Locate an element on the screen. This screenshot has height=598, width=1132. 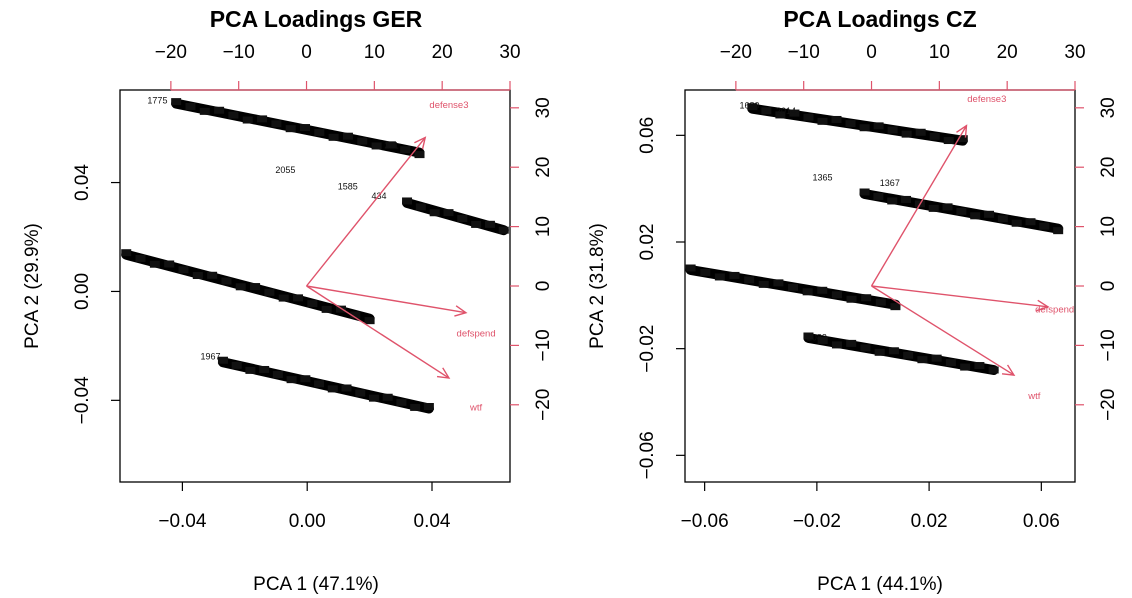
ger-y-tick-label: 0.00 is located at coordinates (82, 291).